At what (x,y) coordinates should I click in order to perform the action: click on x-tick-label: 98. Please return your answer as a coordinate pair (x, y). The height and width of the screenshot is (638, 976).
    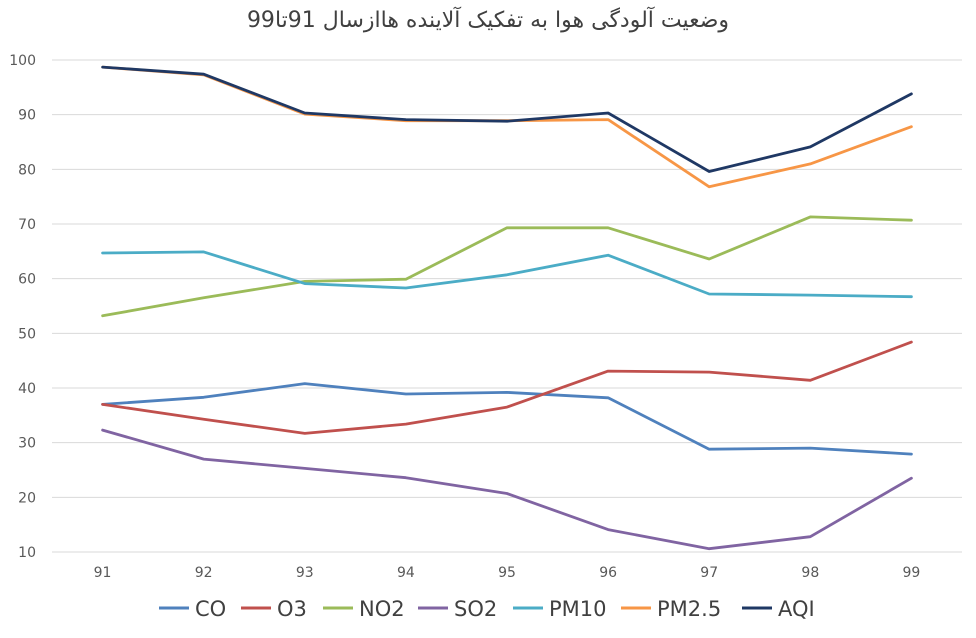
    Looking at the image, I should click on (810, 573).